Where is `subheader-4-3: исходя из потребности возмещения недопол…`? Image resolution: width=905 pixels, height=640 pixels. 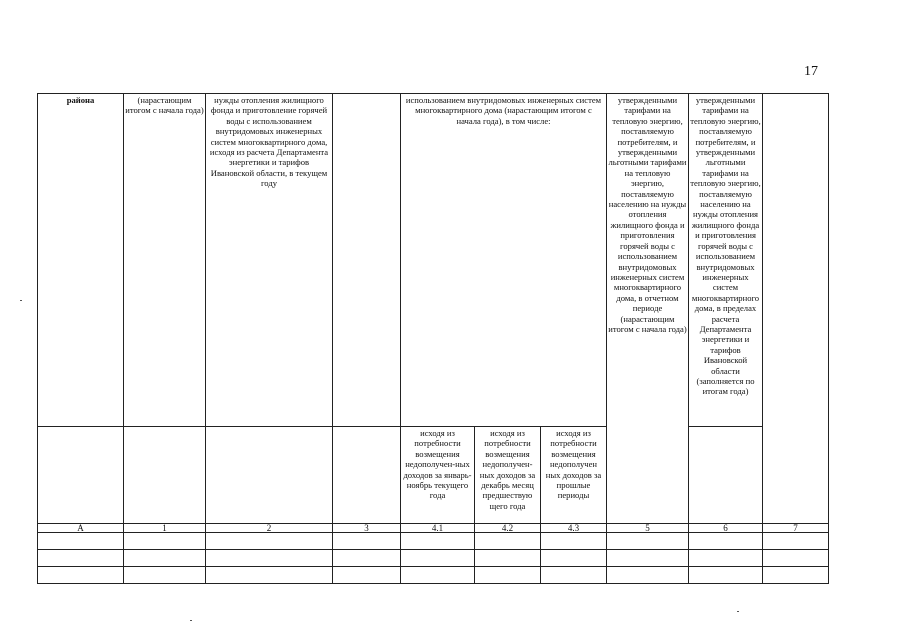
subheader-4-3: исходя из потребности возмещения недопол… is located at coordinates (573, 475).